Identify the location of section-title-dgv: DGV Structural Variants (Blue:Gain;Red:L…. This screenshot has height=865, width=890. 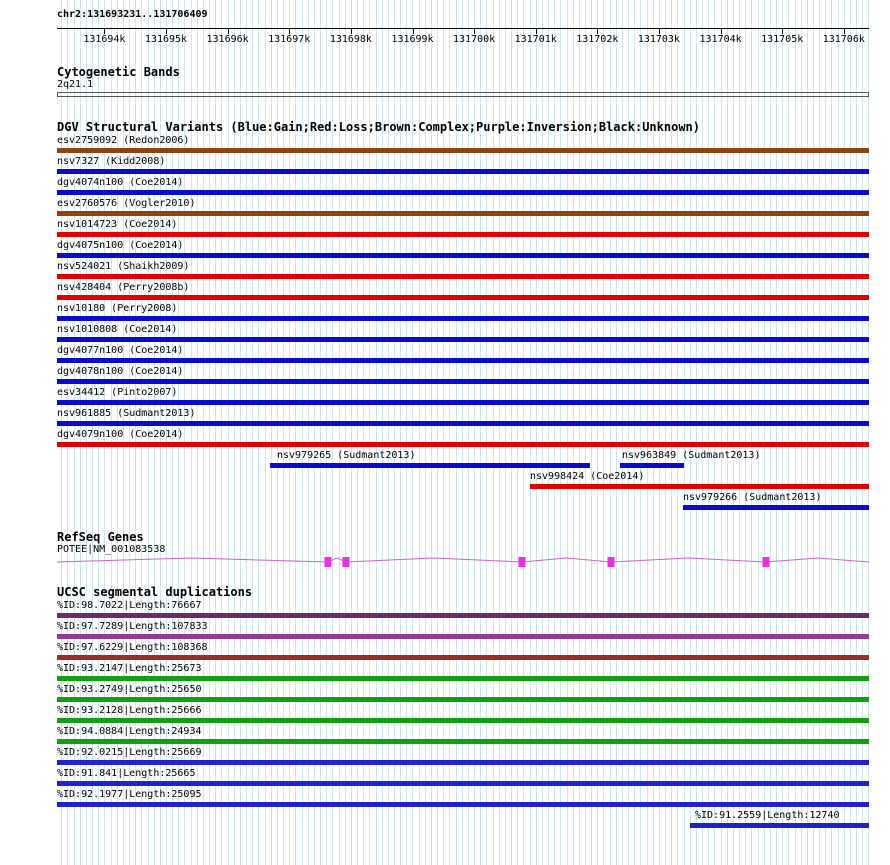
(378, 127).